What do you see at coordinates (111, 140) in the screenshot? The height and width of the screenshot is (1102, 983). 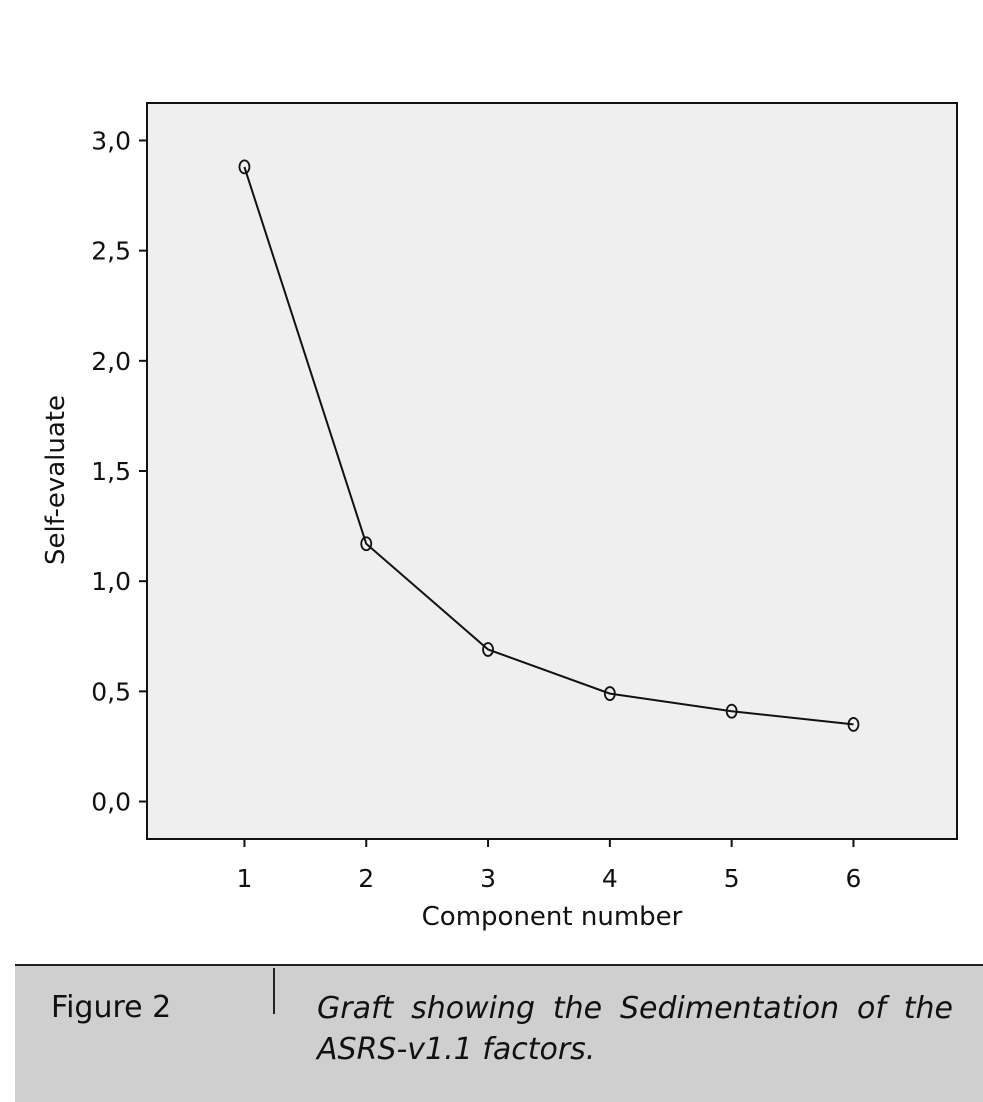 I see `y-tick-label: 3,0` at bounding box center [111, 140].